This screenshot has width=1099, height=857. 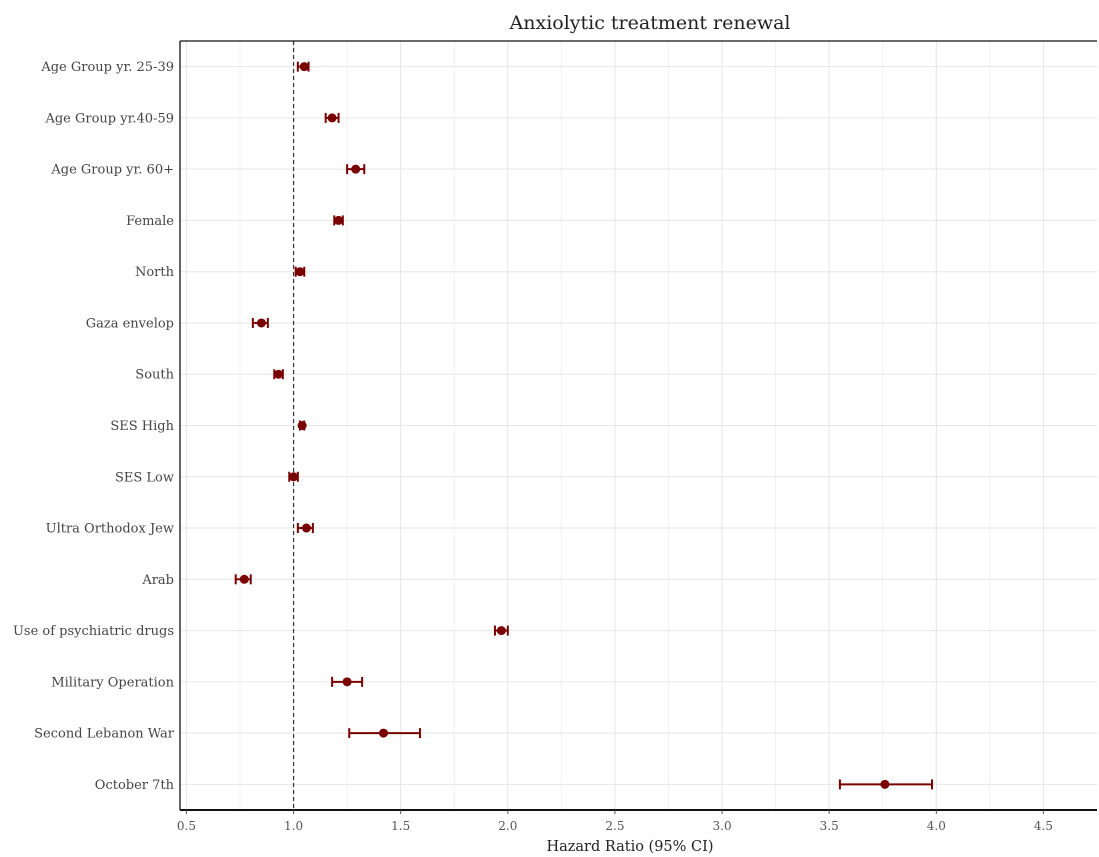 What do you see at coordinates (400, 826) in the screenshot?
I see `x-tick-label: 1.5` at bounding box center [400, 826].